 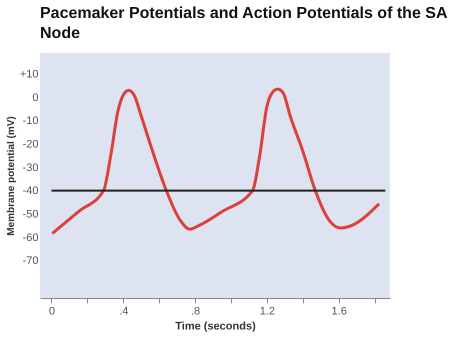 What do you see at coordinates (244, 23) in the screenshot?
I see `chart-title: Pacemaker Potentials and Action Potentials of the SA Node` at bounding box center [244, 23].